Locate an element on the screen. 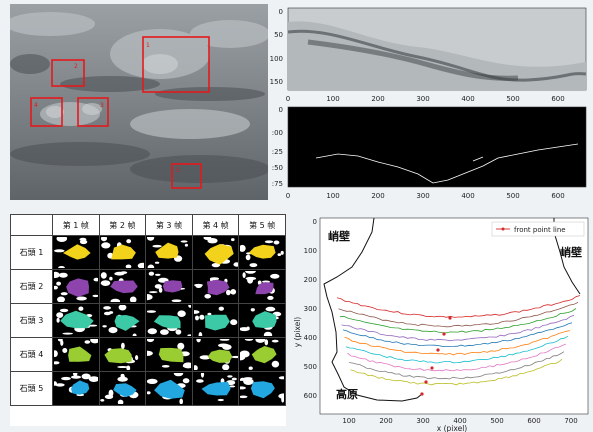 This screenshot has width=593, height=432. box-label-4: 4 is located at coordinates (36, 105).